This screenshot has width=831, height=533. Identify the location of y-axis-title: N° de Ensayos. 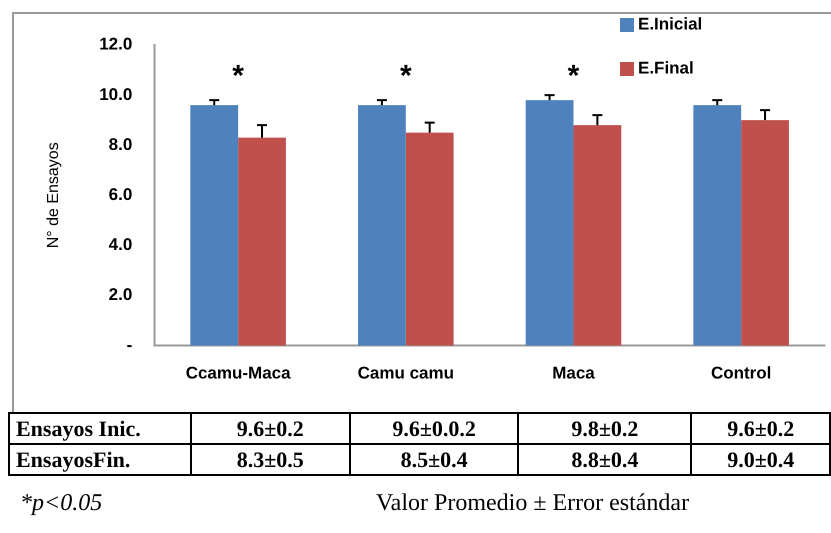
(53, 195).